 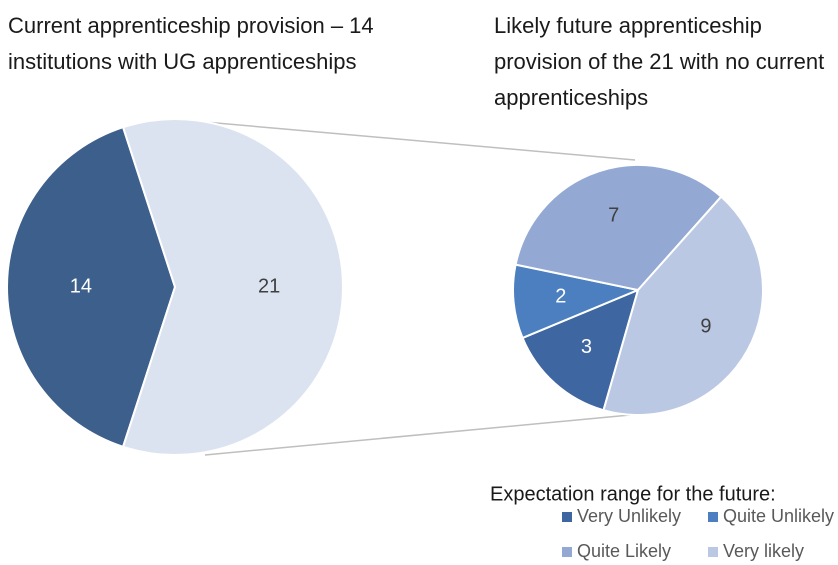 What do you see at coordinates (560, 297) in the screenshot?
I see `data-label: 2` at bounding box center [560, 297].